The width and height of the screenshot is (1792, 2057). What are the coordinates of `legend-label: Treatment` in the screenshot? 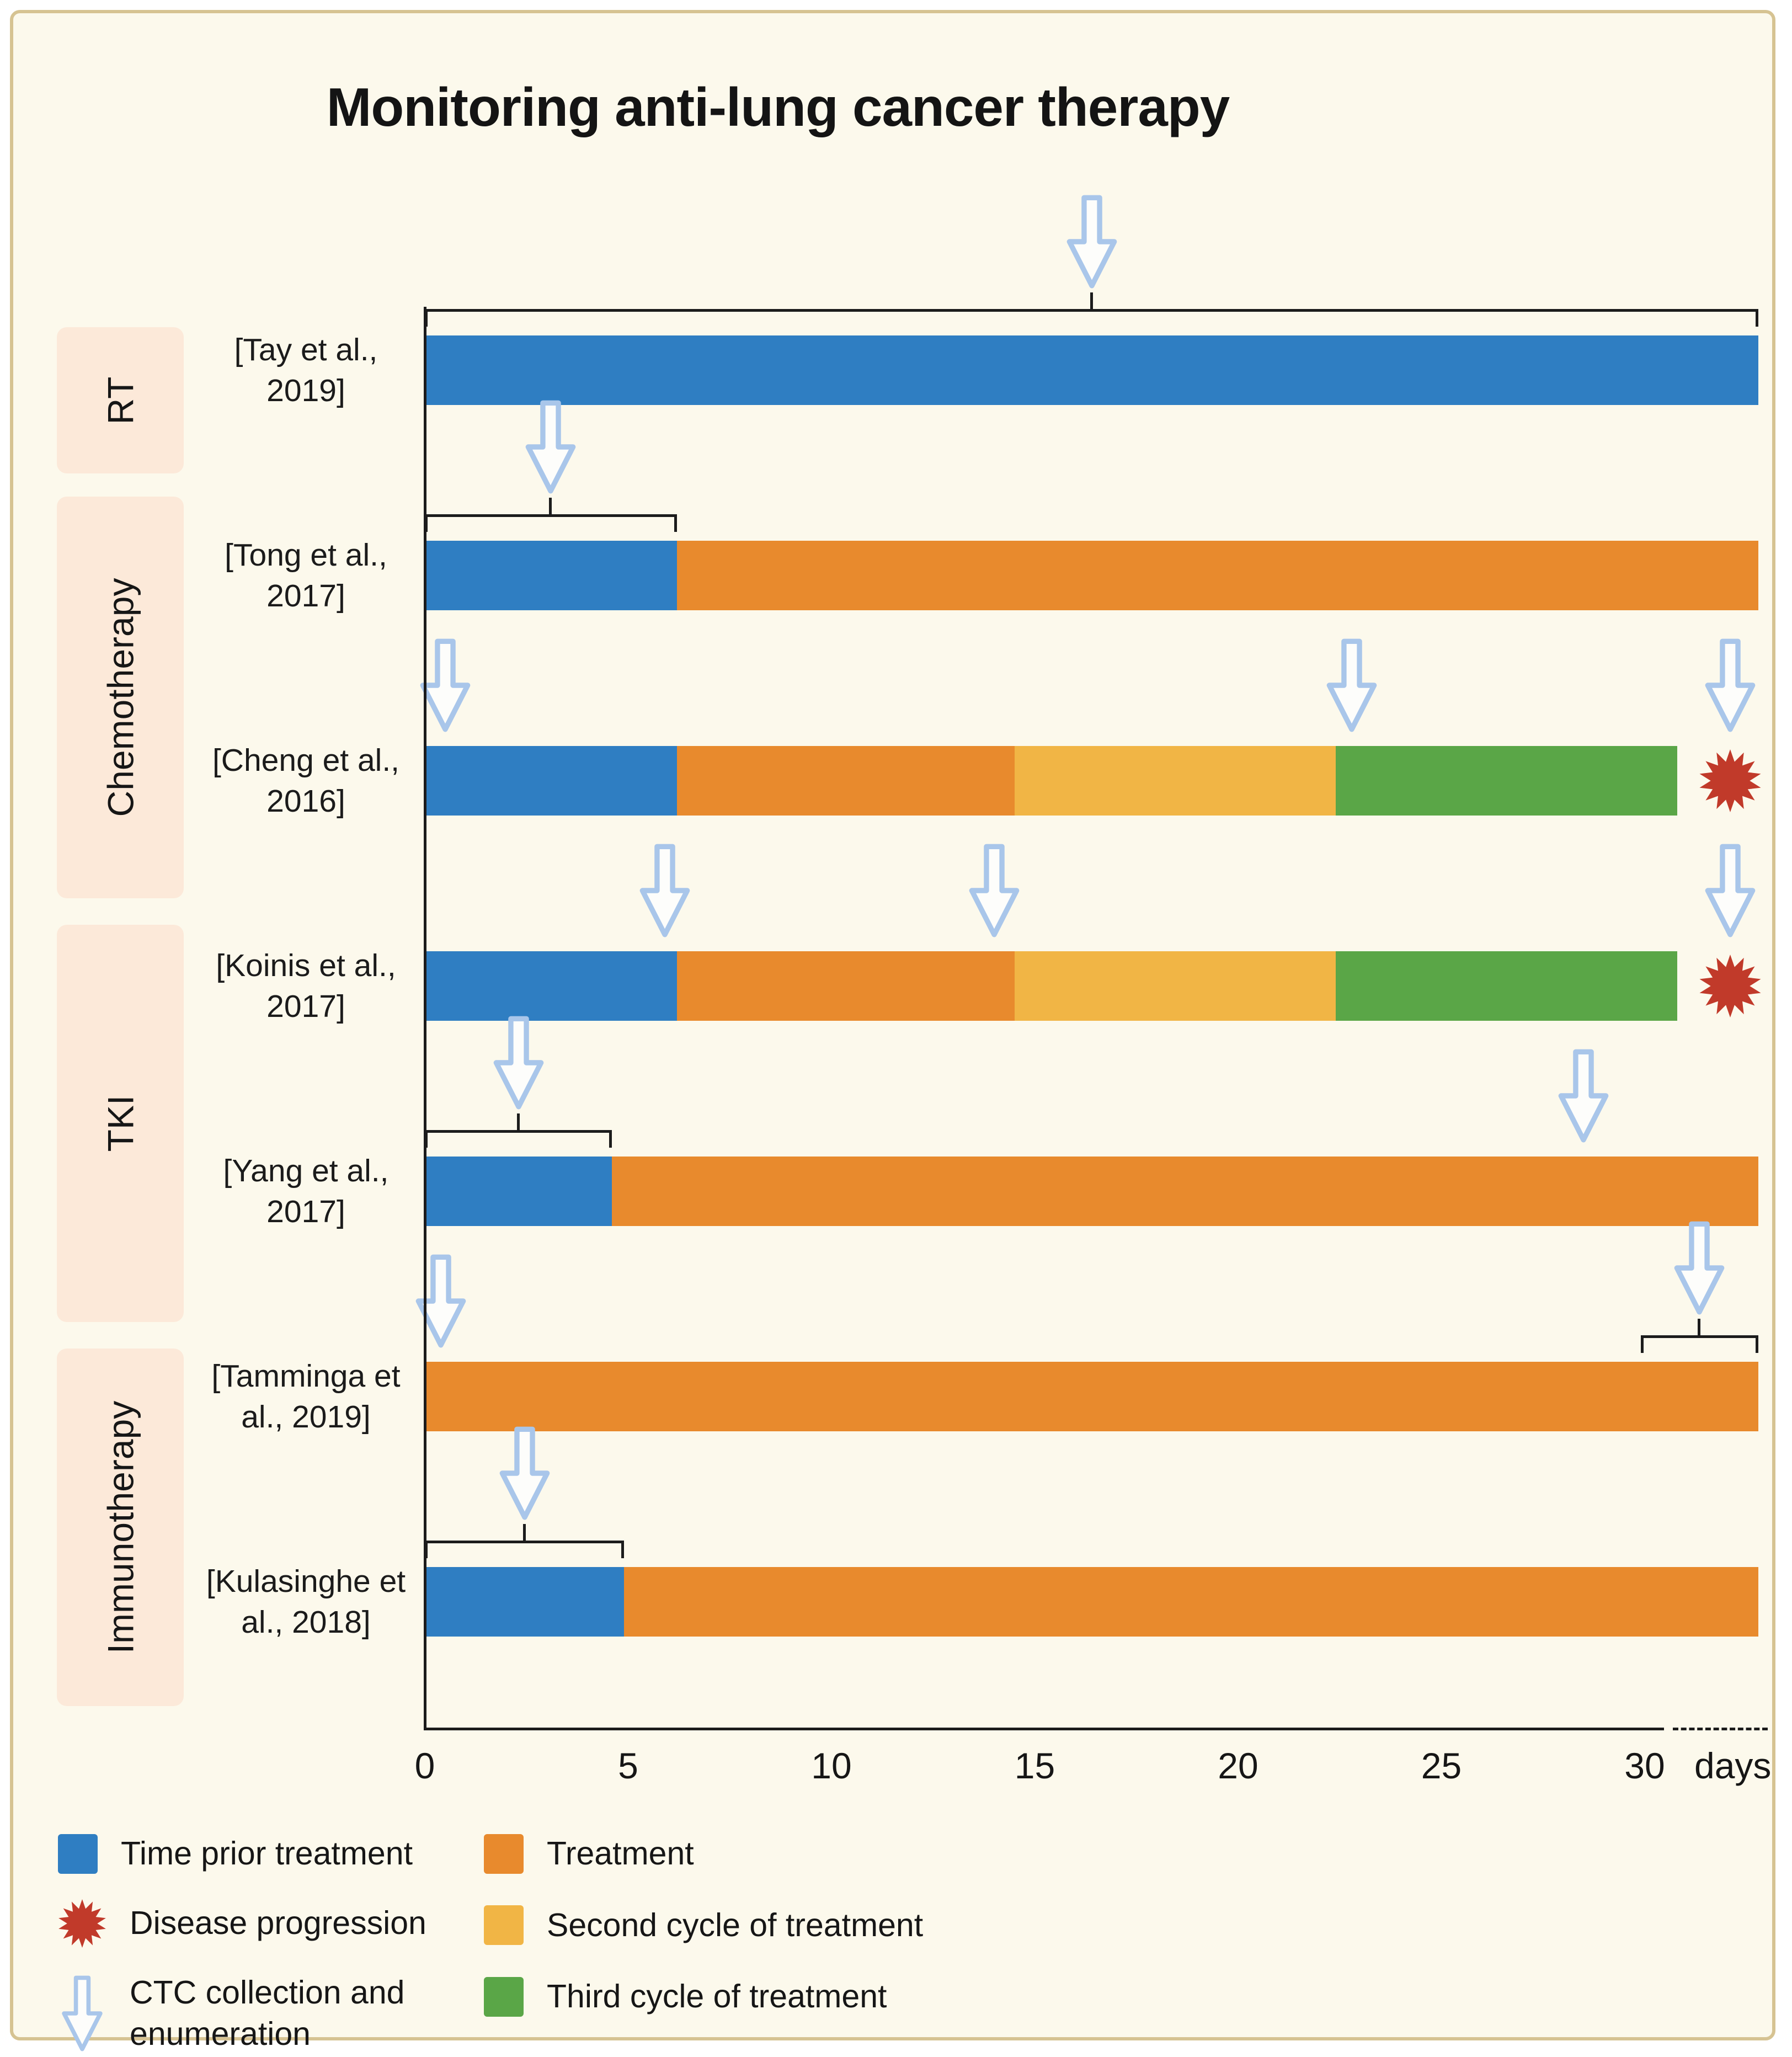 It's located at (620, 1854).